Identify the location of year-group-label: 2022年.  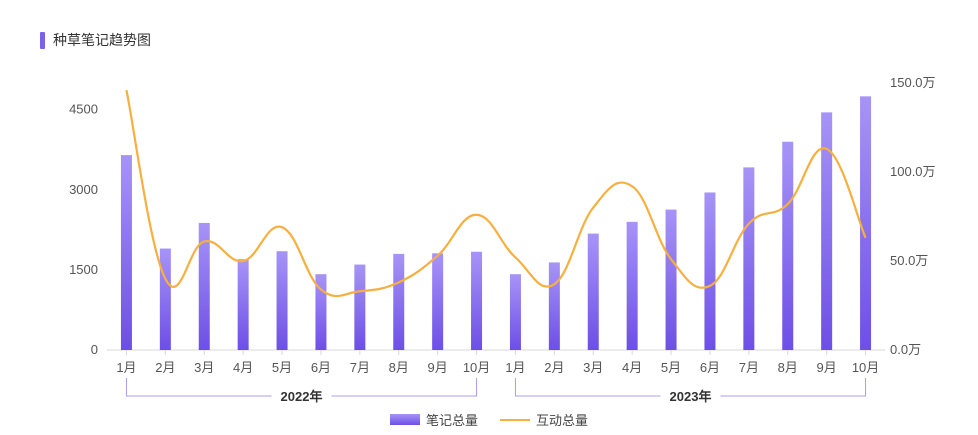
(302, 396).